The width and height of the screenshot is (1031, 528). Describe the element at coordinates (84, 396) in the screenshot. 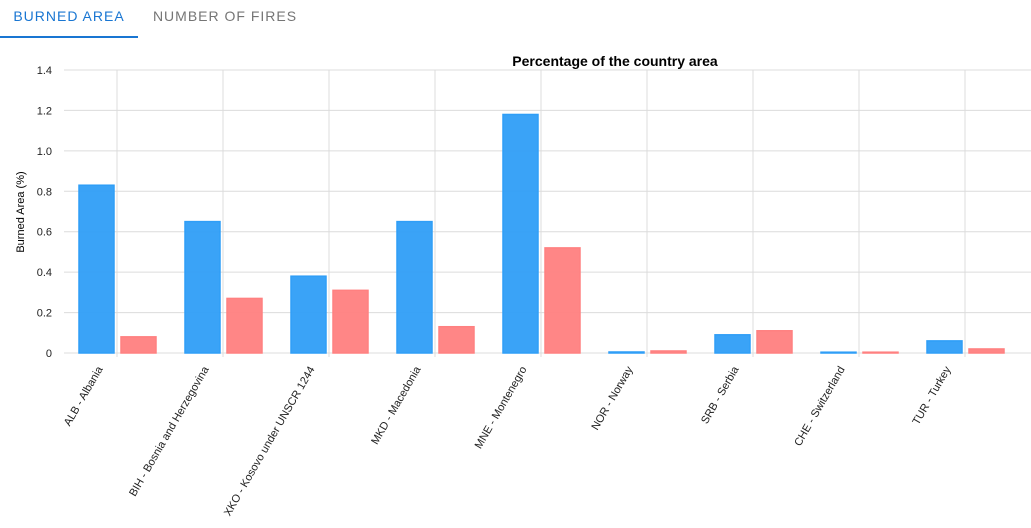

I see `x-tick-label: ALB - Albania` at that location.